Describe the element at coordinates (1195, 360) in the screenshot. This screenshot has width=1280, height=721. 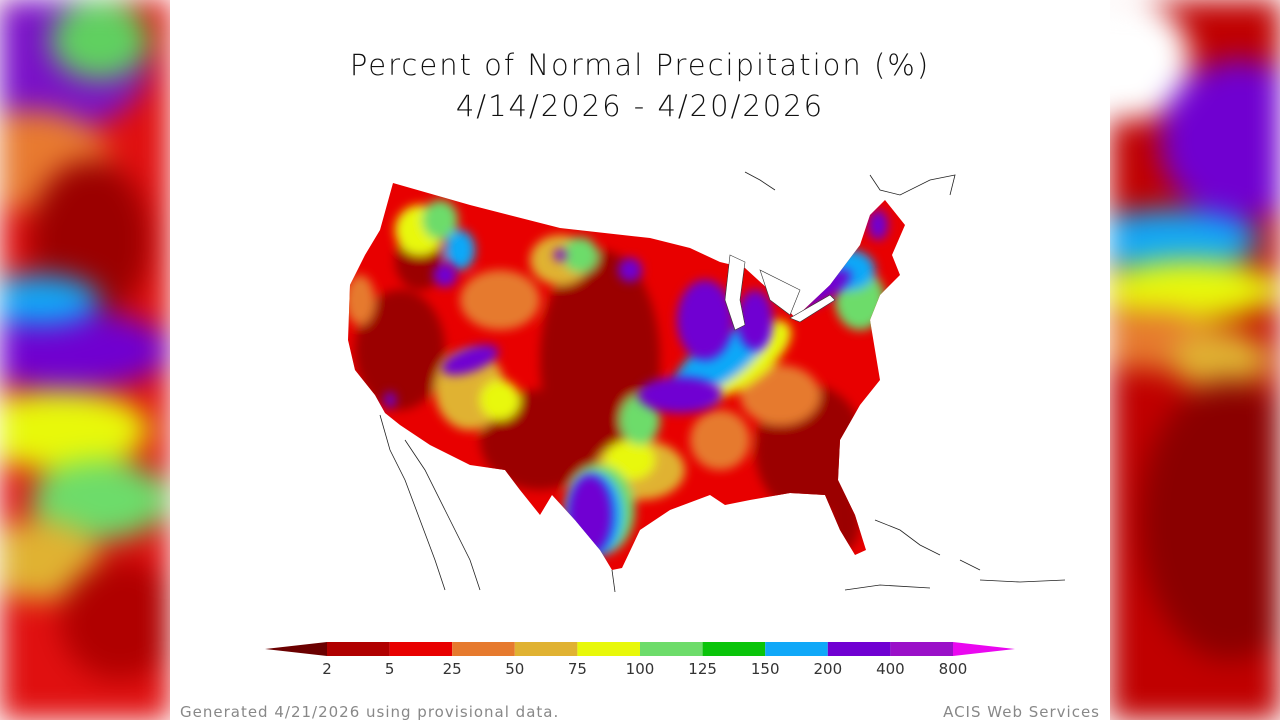
I see `blurred-background-right` at that location.